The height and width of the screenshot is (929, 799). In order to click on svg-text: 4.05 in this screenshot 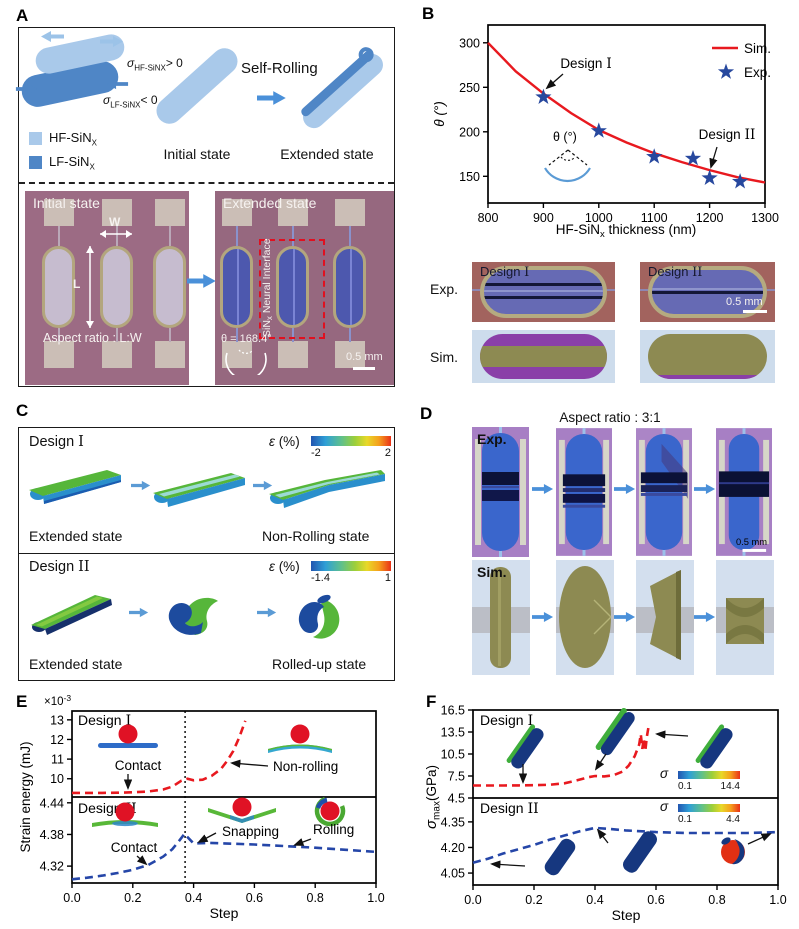, I will do `click(453, 874)`.